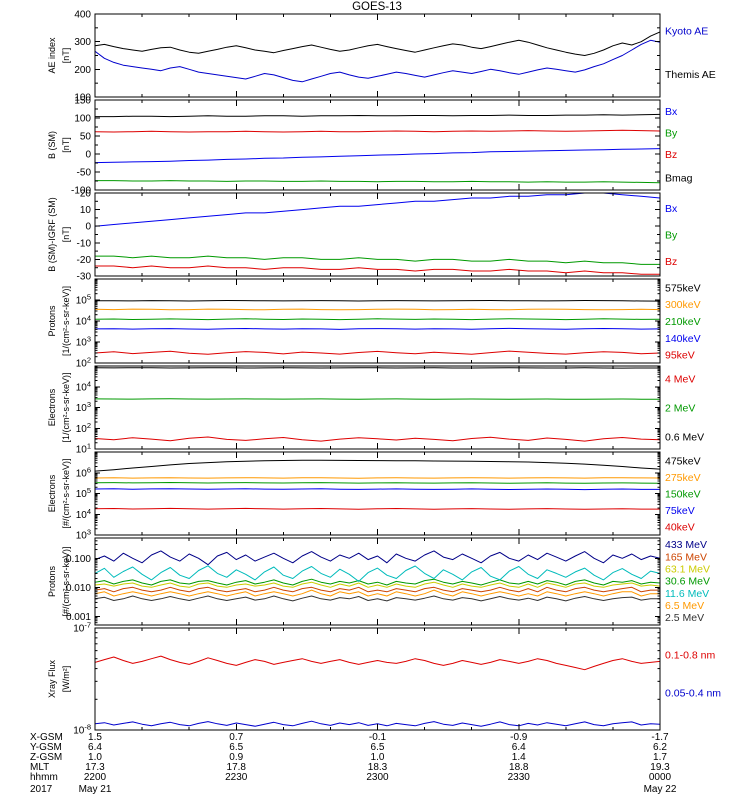  I want to click on series-line-575kev, so click(377, 301).